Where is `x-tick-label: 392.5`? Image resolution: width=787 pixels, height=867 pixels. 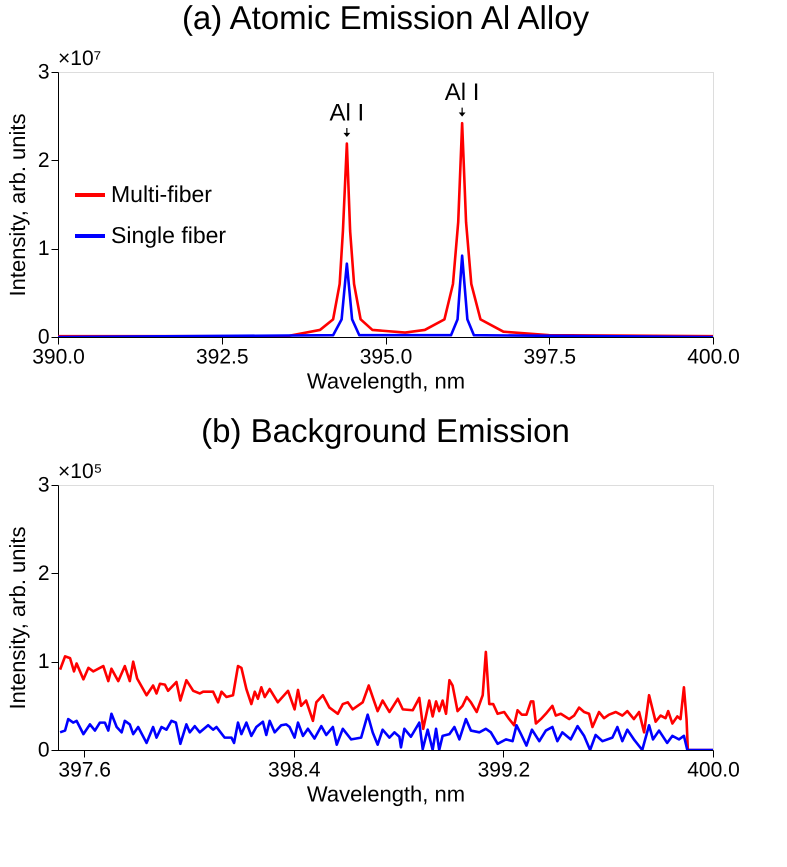
x-tick-label: 392.5 is located at coordinates (222, 357).